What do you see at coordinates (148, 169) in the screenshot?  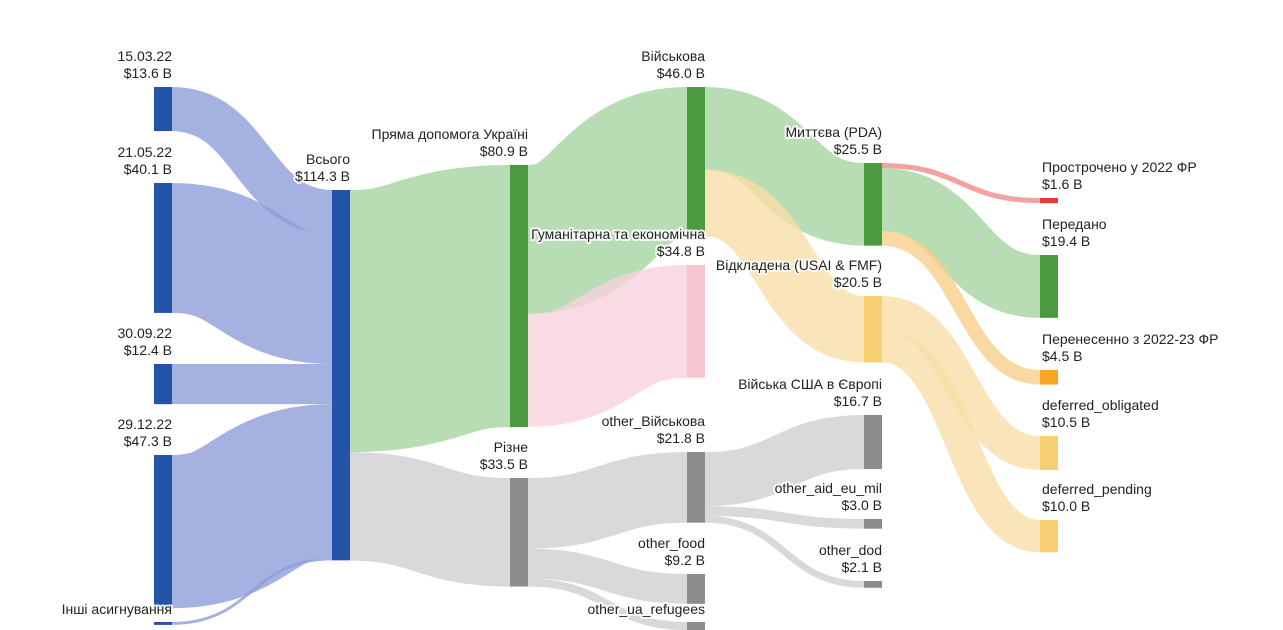 I see `node-value-label: $40.1 B` at bounding box center [148, 169].